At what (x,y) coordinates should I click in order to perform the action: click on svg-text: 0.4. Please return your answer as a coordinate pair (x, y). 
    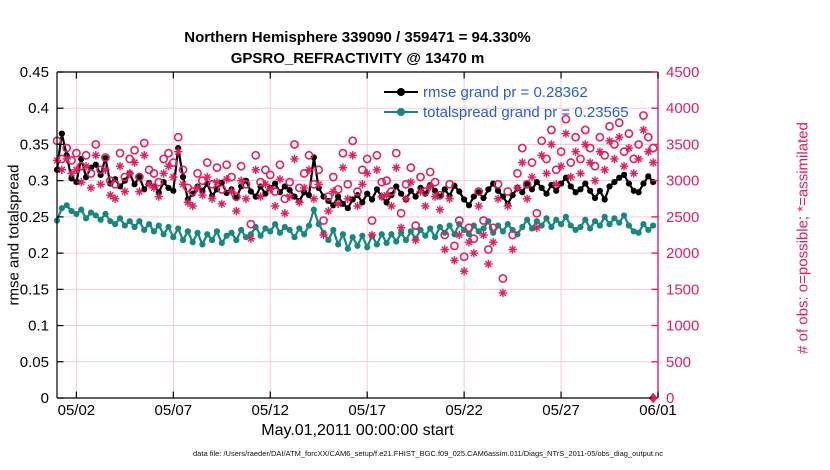
    Looking at the image, I should click on (38, 108).